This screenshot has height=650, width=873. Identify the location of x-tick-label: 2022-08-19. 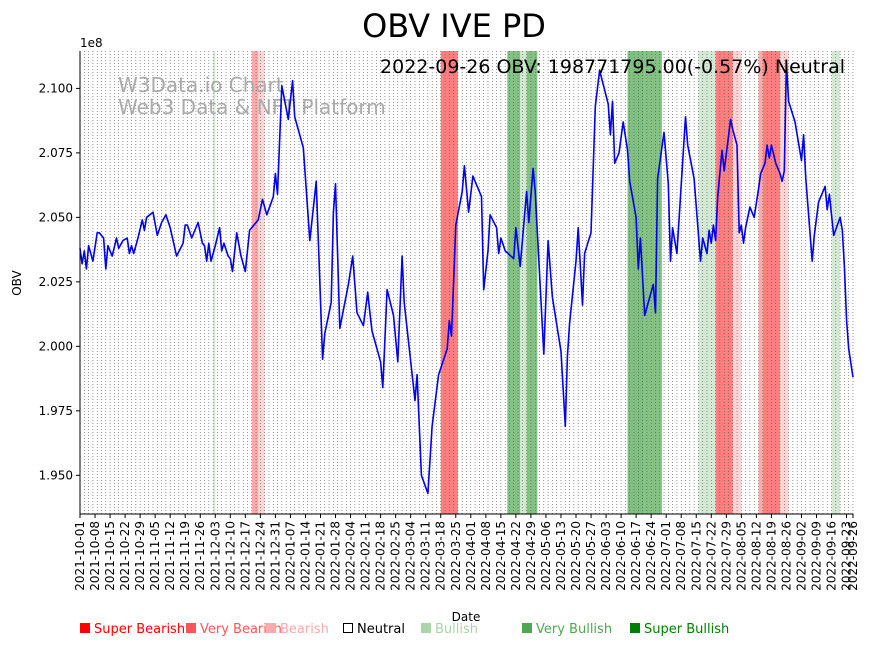
(771, 556).